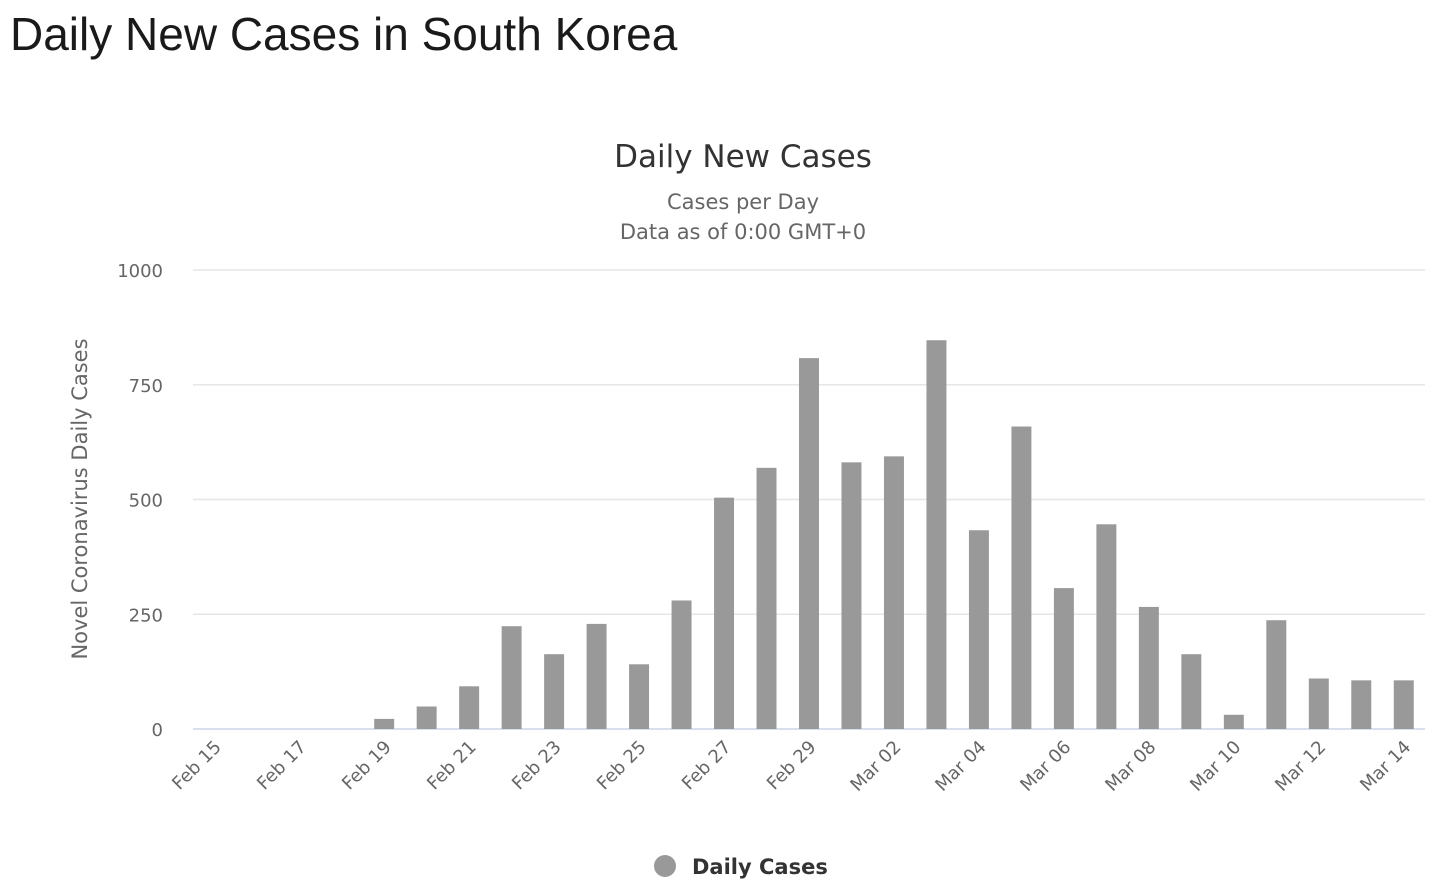 The image size is (1434, 896). I want to click on page-title: Daily New Cases in South Korea, so click(344, 34).